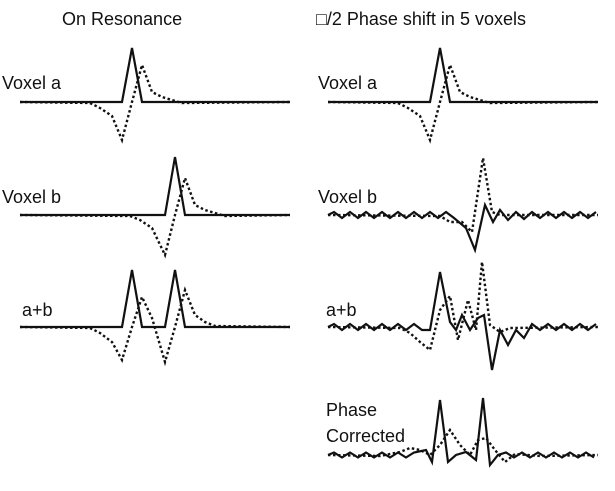 This screenshot has width=615, height=491. What do you see at coordinates (366, 423) in the screenshot?
I see `row-label: Phase Corrected` at bounding box center [366, 423].